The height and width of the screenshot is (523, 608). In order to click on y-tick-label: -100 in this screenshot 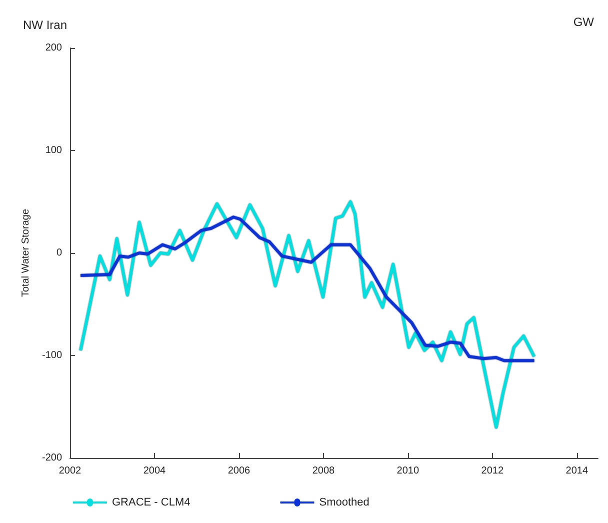, I will do `click(52, 355)`.